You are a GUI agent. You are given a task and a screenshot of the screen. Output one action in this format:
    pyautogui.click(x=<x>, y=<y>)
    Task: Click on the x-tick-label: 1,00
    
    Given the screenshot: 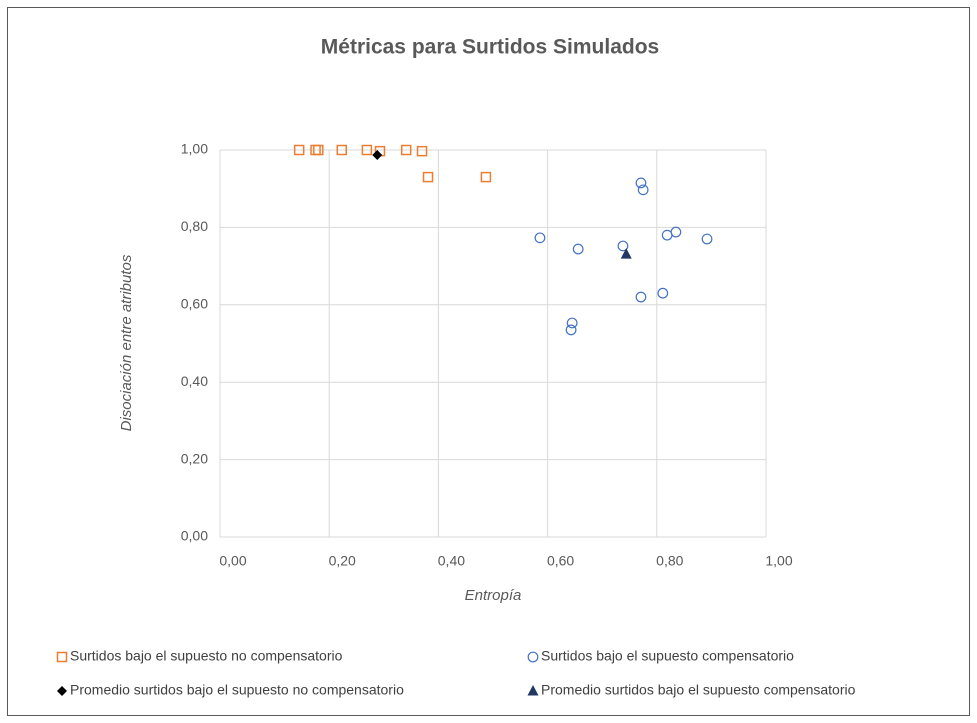 What is the action you would take?
    pyautogui.click(x=778, y=561)
    